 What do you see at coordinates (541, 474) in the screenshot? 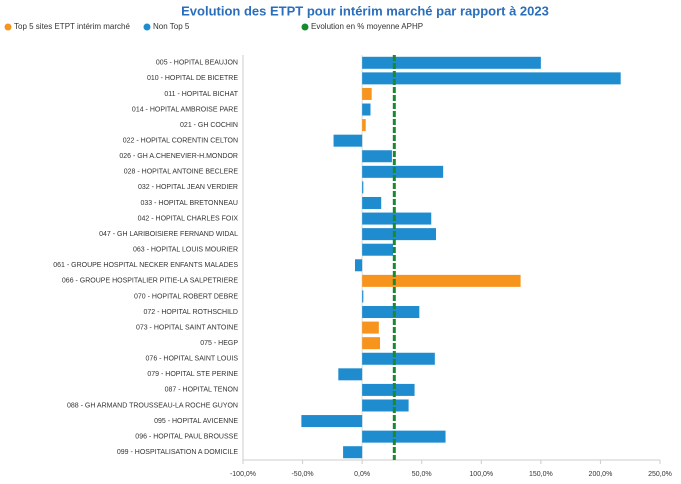
I see `x-tick-label: 150,0%` at bounding box center [541, 474].